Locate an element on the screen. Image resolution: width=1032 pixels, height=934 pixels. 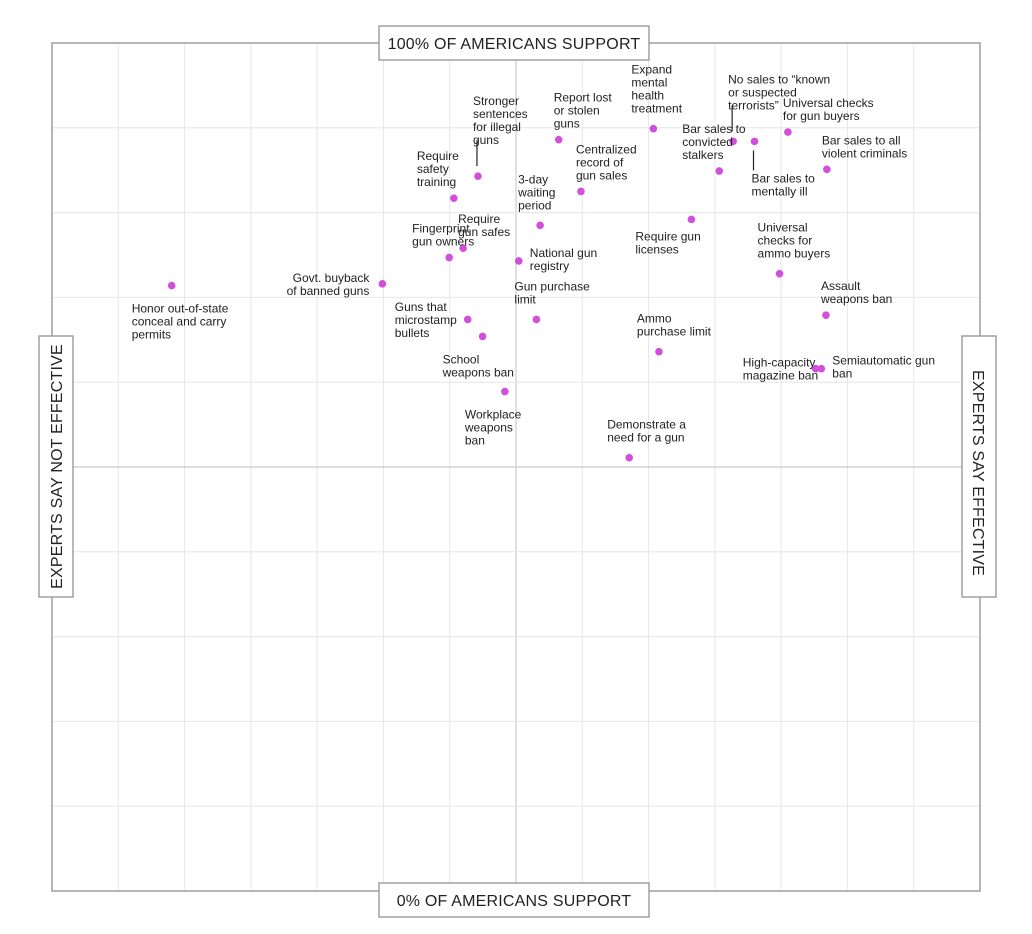
point-bar-sales-mentally-ill is located at coordinates (754, 141).